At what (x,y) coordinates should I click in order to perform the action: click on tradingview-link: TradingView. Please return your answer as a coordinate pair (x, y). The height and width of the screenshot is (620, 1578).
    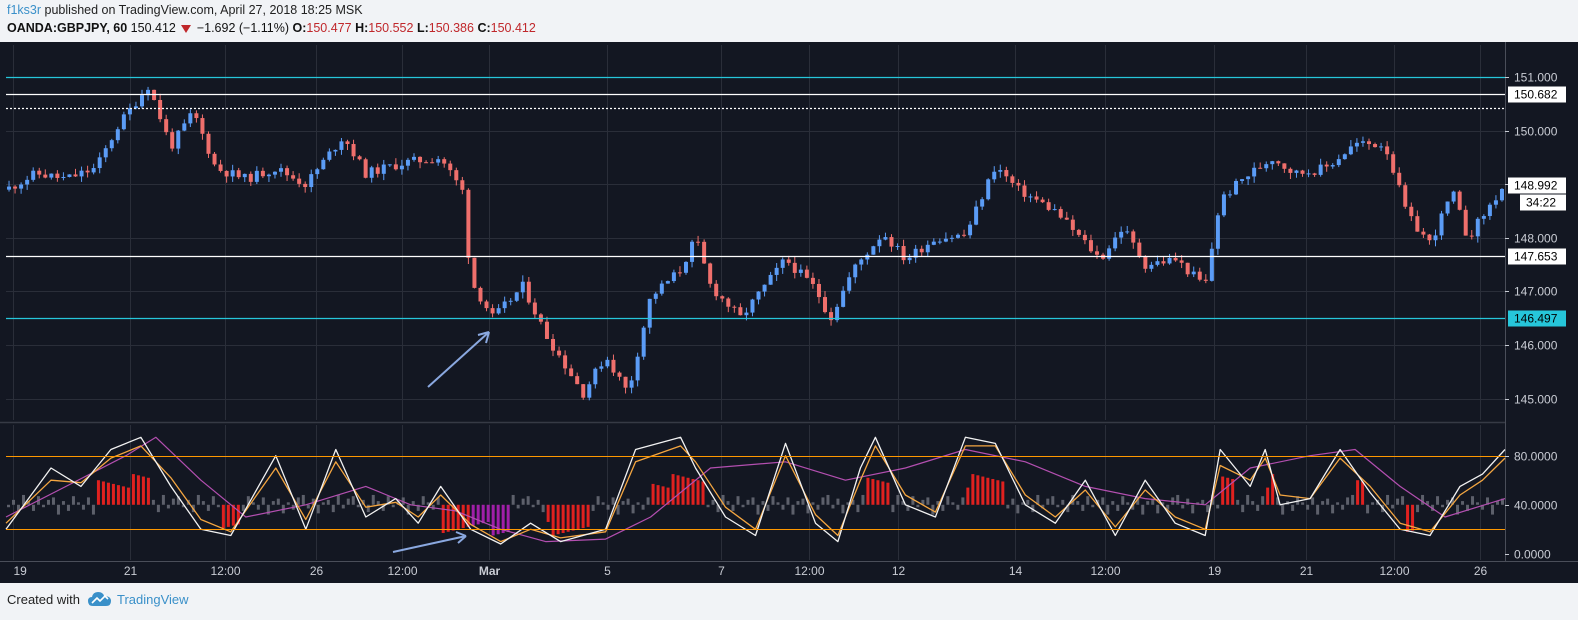
    Looking at the image, I should click on (153, 599).